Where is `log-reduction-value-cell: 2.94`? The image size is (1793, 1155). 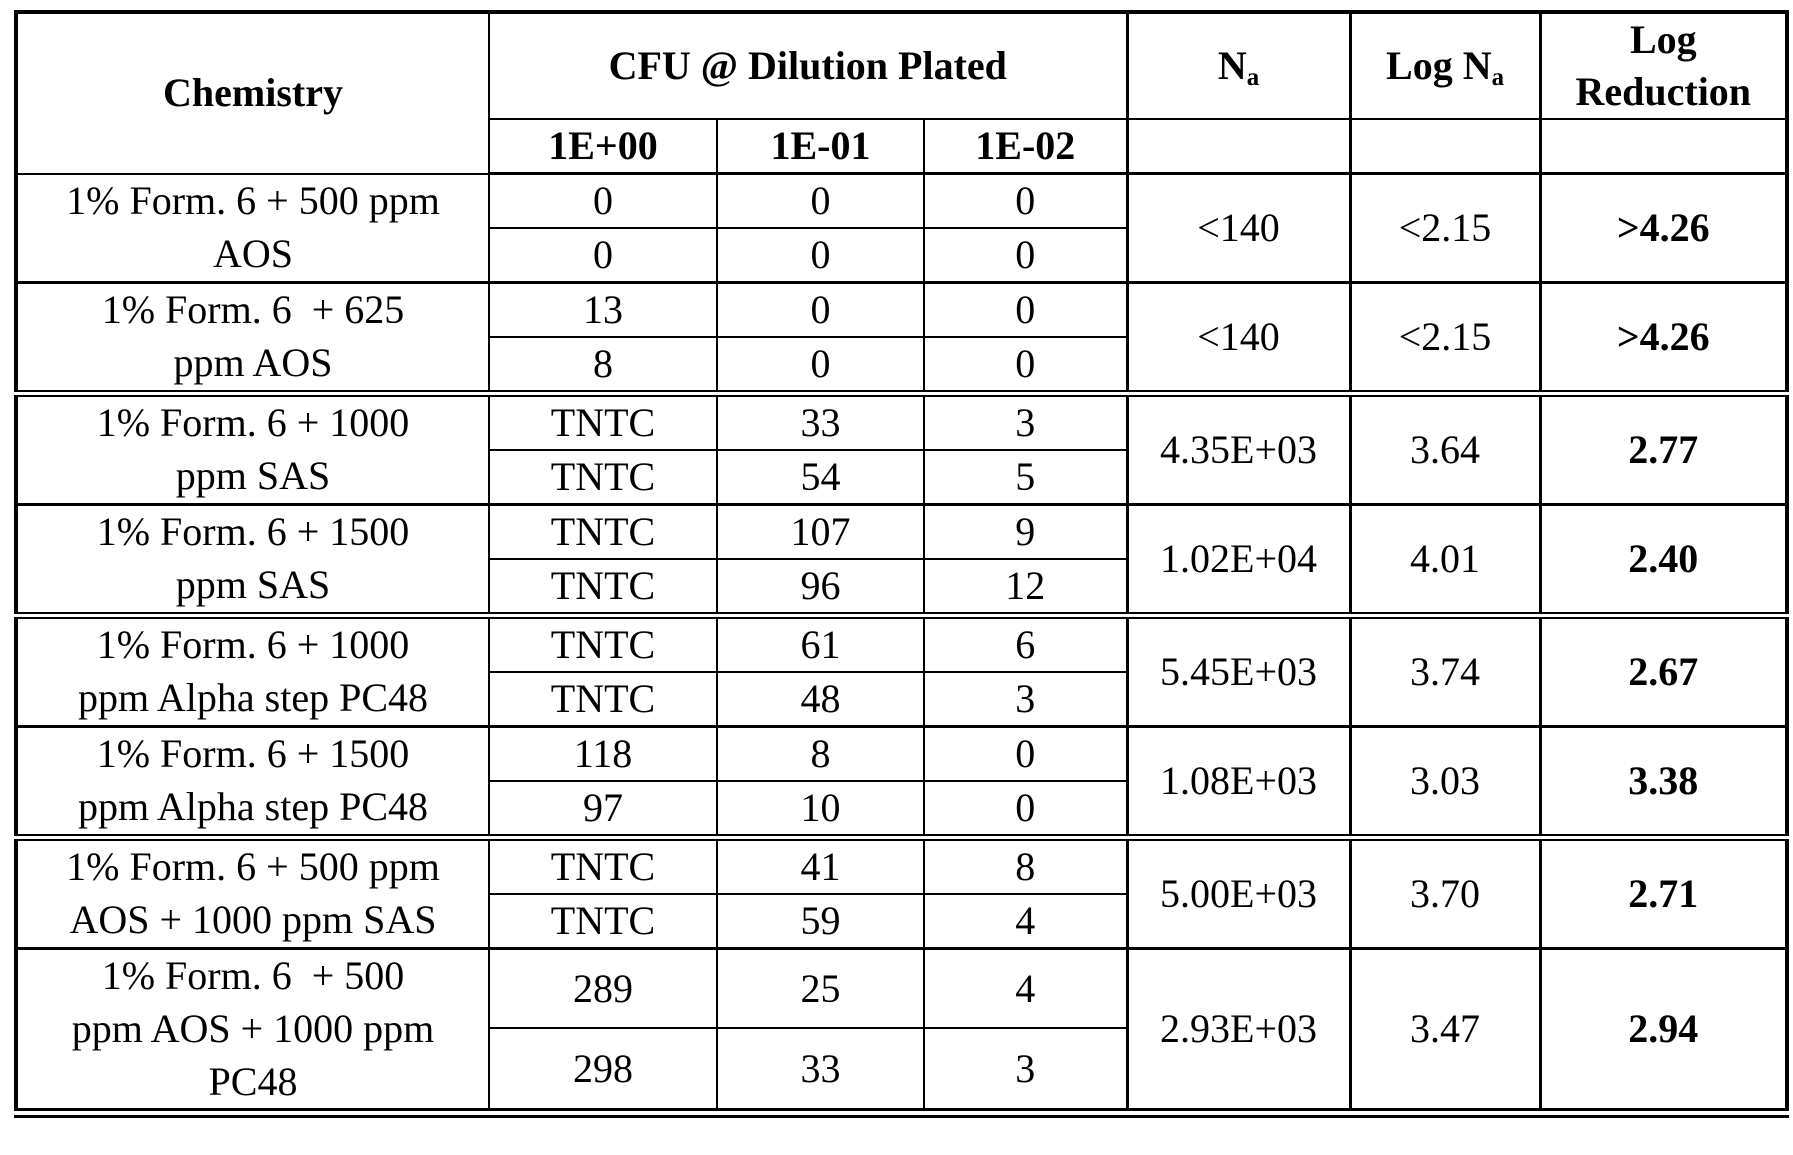
log-reduction-value-cell: 2.94 is located at coordinates (1663, 1031).